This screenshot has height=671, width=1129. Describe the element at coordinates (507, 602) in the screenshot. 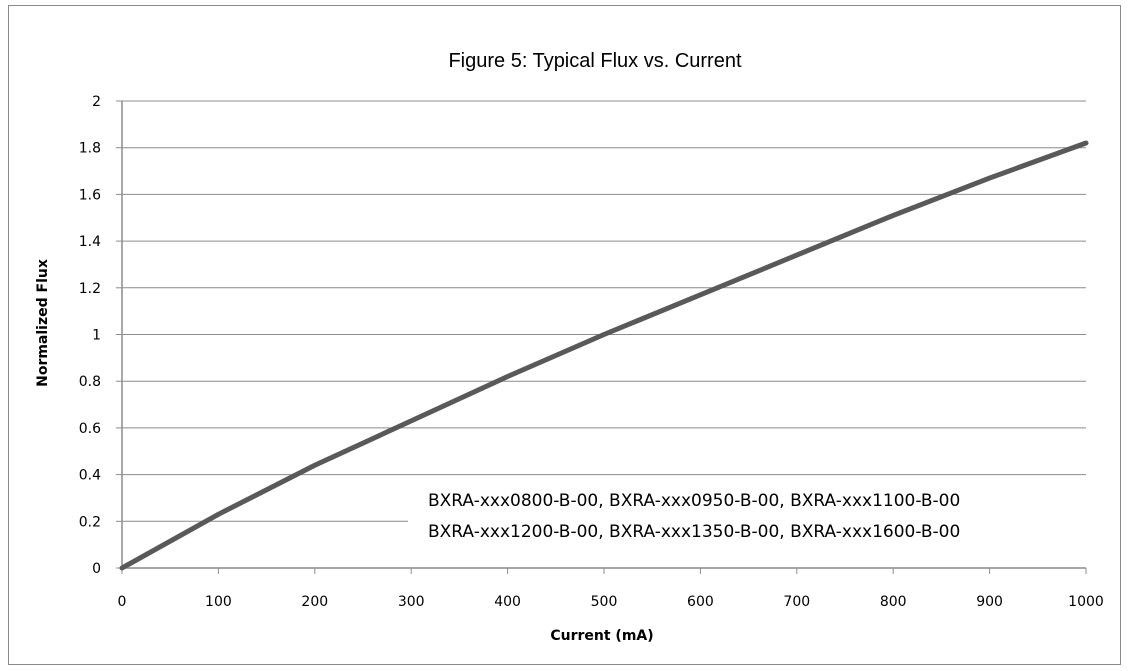

I see `x-tick-label: 400` at that location.